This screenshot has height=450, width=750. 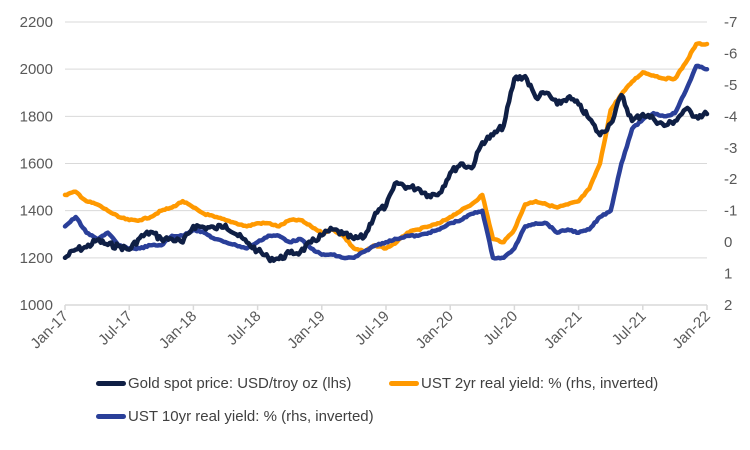 I want to click on x-tick-label: Jul-19, so click(x=372, y=328).